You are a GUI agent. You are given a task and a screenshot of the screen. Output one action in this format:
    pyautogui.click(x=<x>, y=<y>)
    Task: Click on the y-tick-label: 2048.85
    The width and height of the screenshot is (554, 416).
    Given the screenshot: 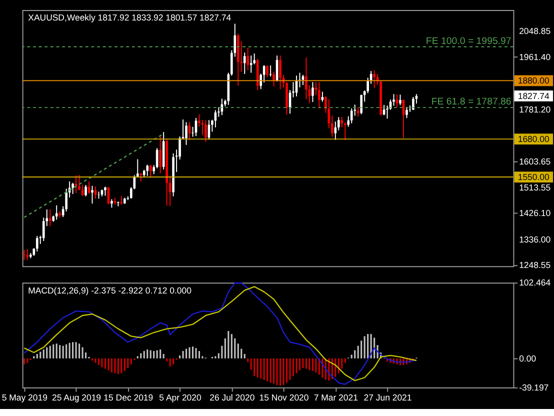 What is the action you would take?
    pyautogui.click(x=535, y=31)
    